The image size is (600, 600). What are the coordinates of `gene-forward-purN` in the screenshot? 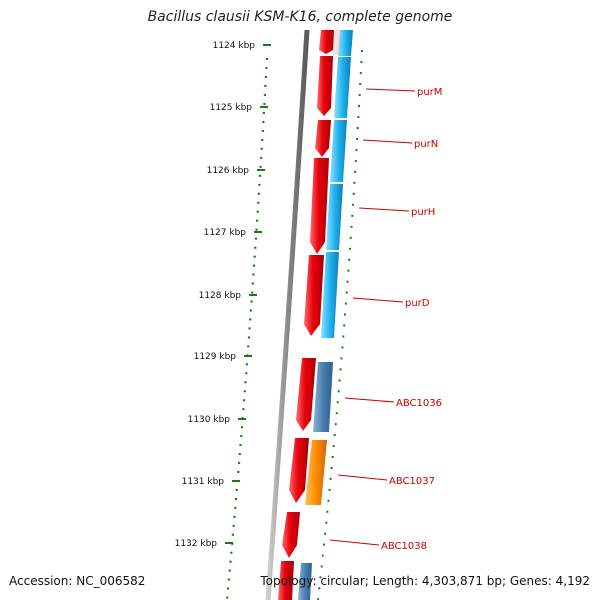 It's located at (323, 138).